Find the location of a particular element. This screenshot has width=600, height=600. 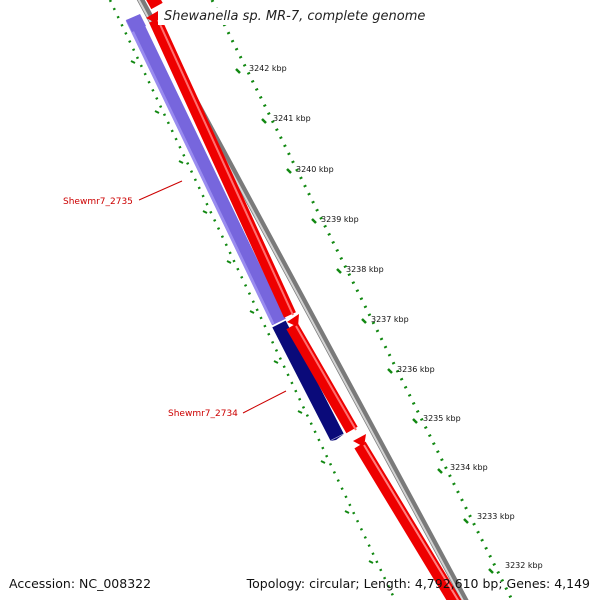

tick-label-3236: 3236 kbp is located at coordinates (416, 369).